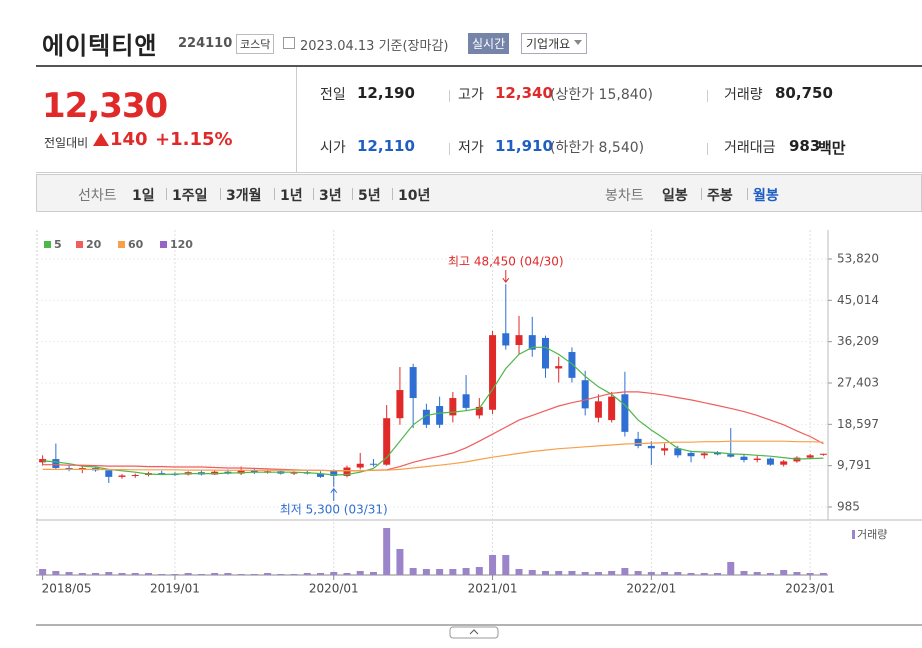 This screenshot has height=648, width=922. Describe the element at coordinates (190, 196) in the screenshot. I see `tab: 1주일` at that location.